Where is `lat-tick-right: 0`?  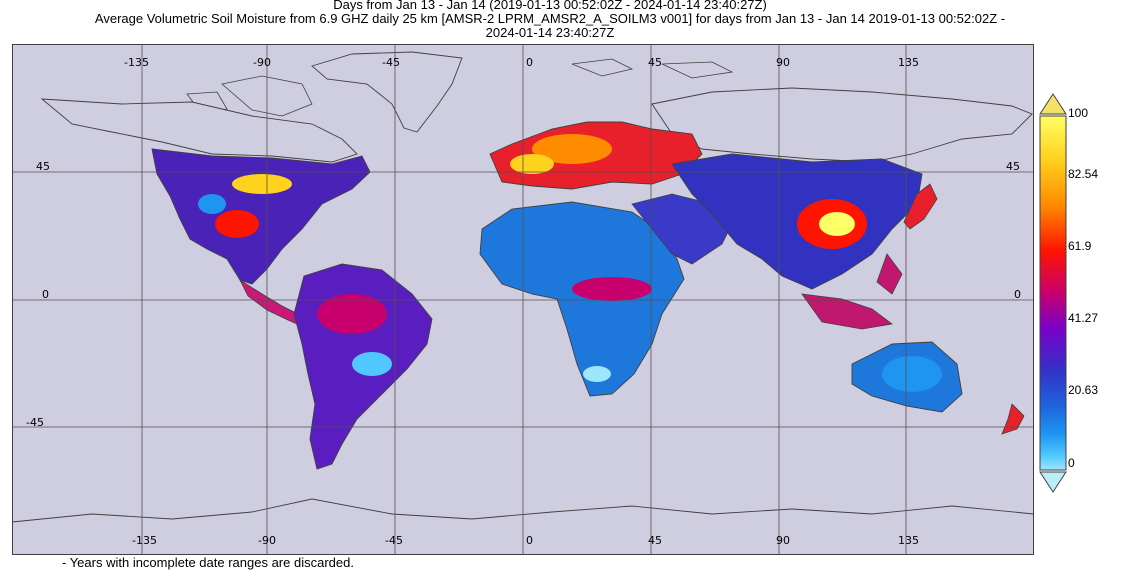 lat-tick-right: 0 is located at coordinates (1017, 294).